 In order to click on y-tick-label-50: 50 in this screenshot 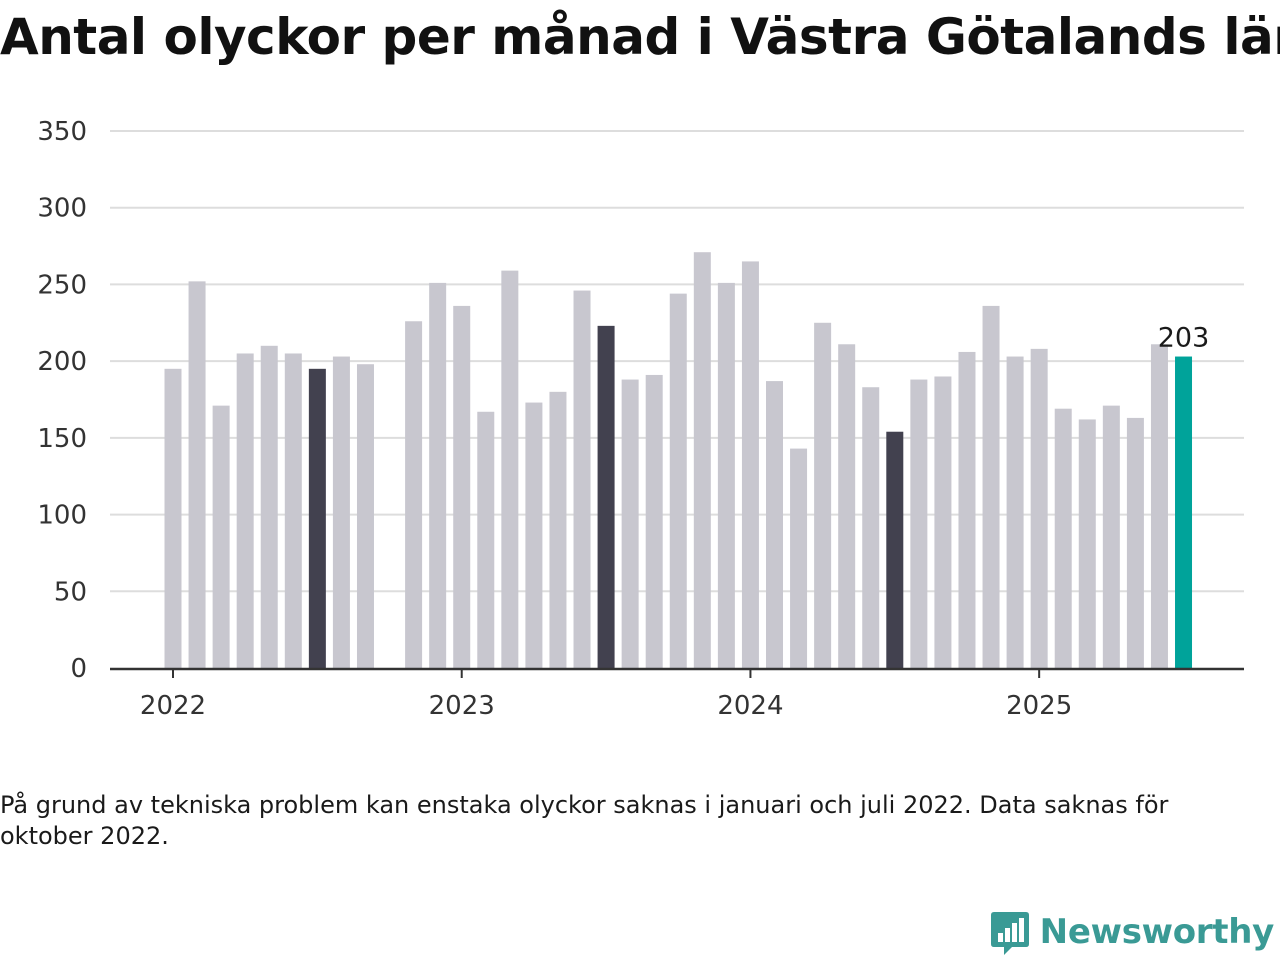, I will do `click(70, 592)`.